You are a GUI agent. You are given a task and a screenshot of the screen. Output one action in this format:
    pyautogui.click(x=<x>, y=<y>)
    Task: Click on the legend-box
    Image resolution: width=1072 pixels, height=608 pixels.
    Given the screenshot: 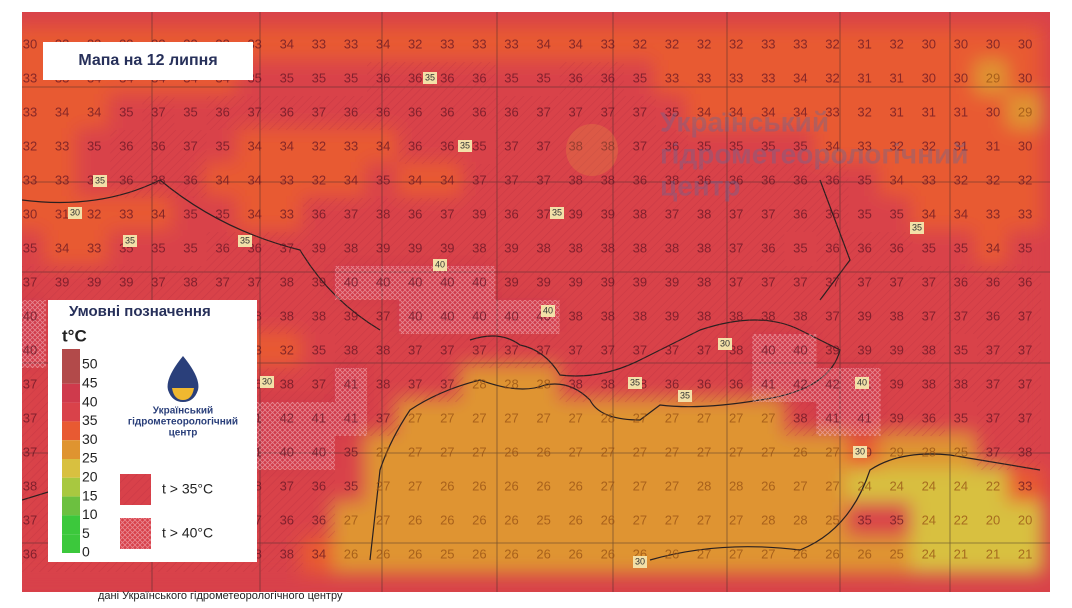 What is the action you would take?
    pyautogui.click(x=152, y=431)
    